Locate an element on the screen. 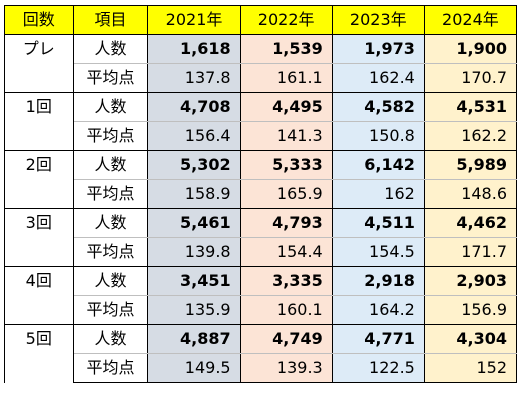  header-year-2023: 2023年 is located at coordinates (378, 20).